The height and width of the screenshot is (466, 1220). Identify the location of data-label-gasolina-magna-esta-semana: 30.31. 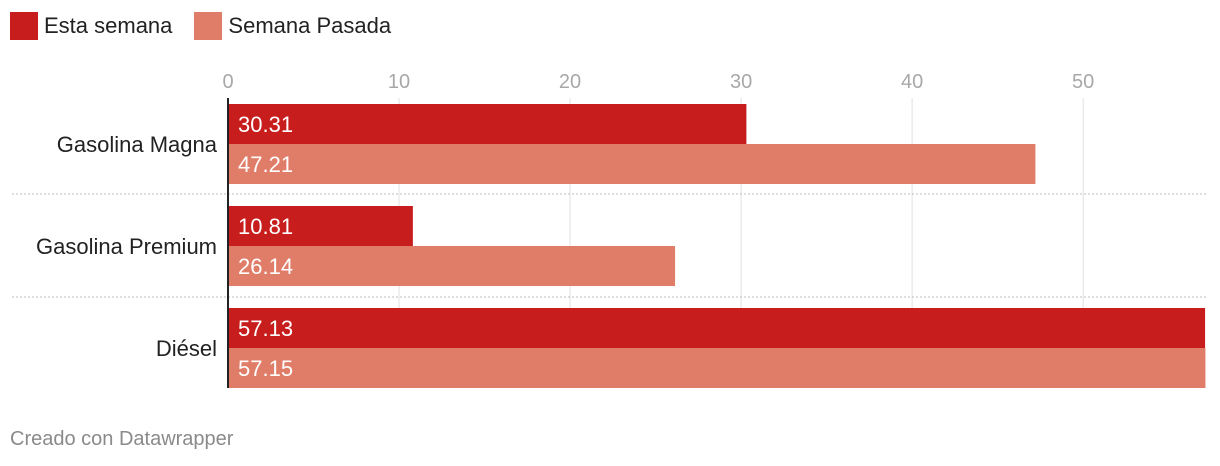
(265, 124).